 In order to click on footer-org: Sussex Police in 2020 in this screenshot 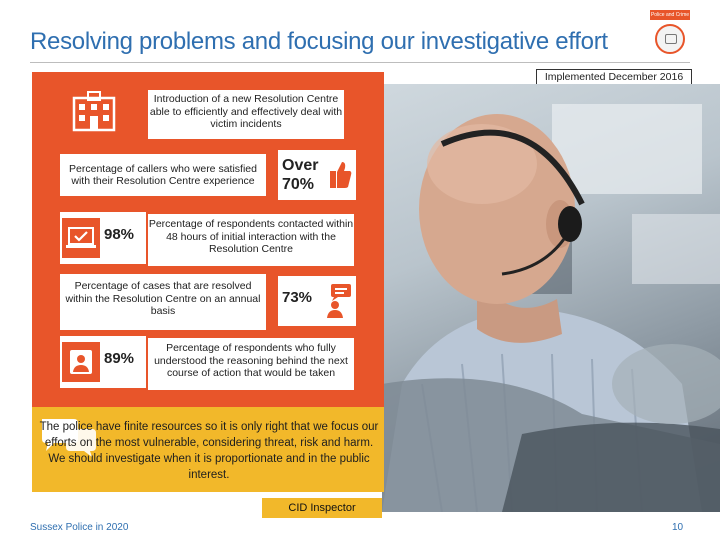, I will do `click(79, 527)`.